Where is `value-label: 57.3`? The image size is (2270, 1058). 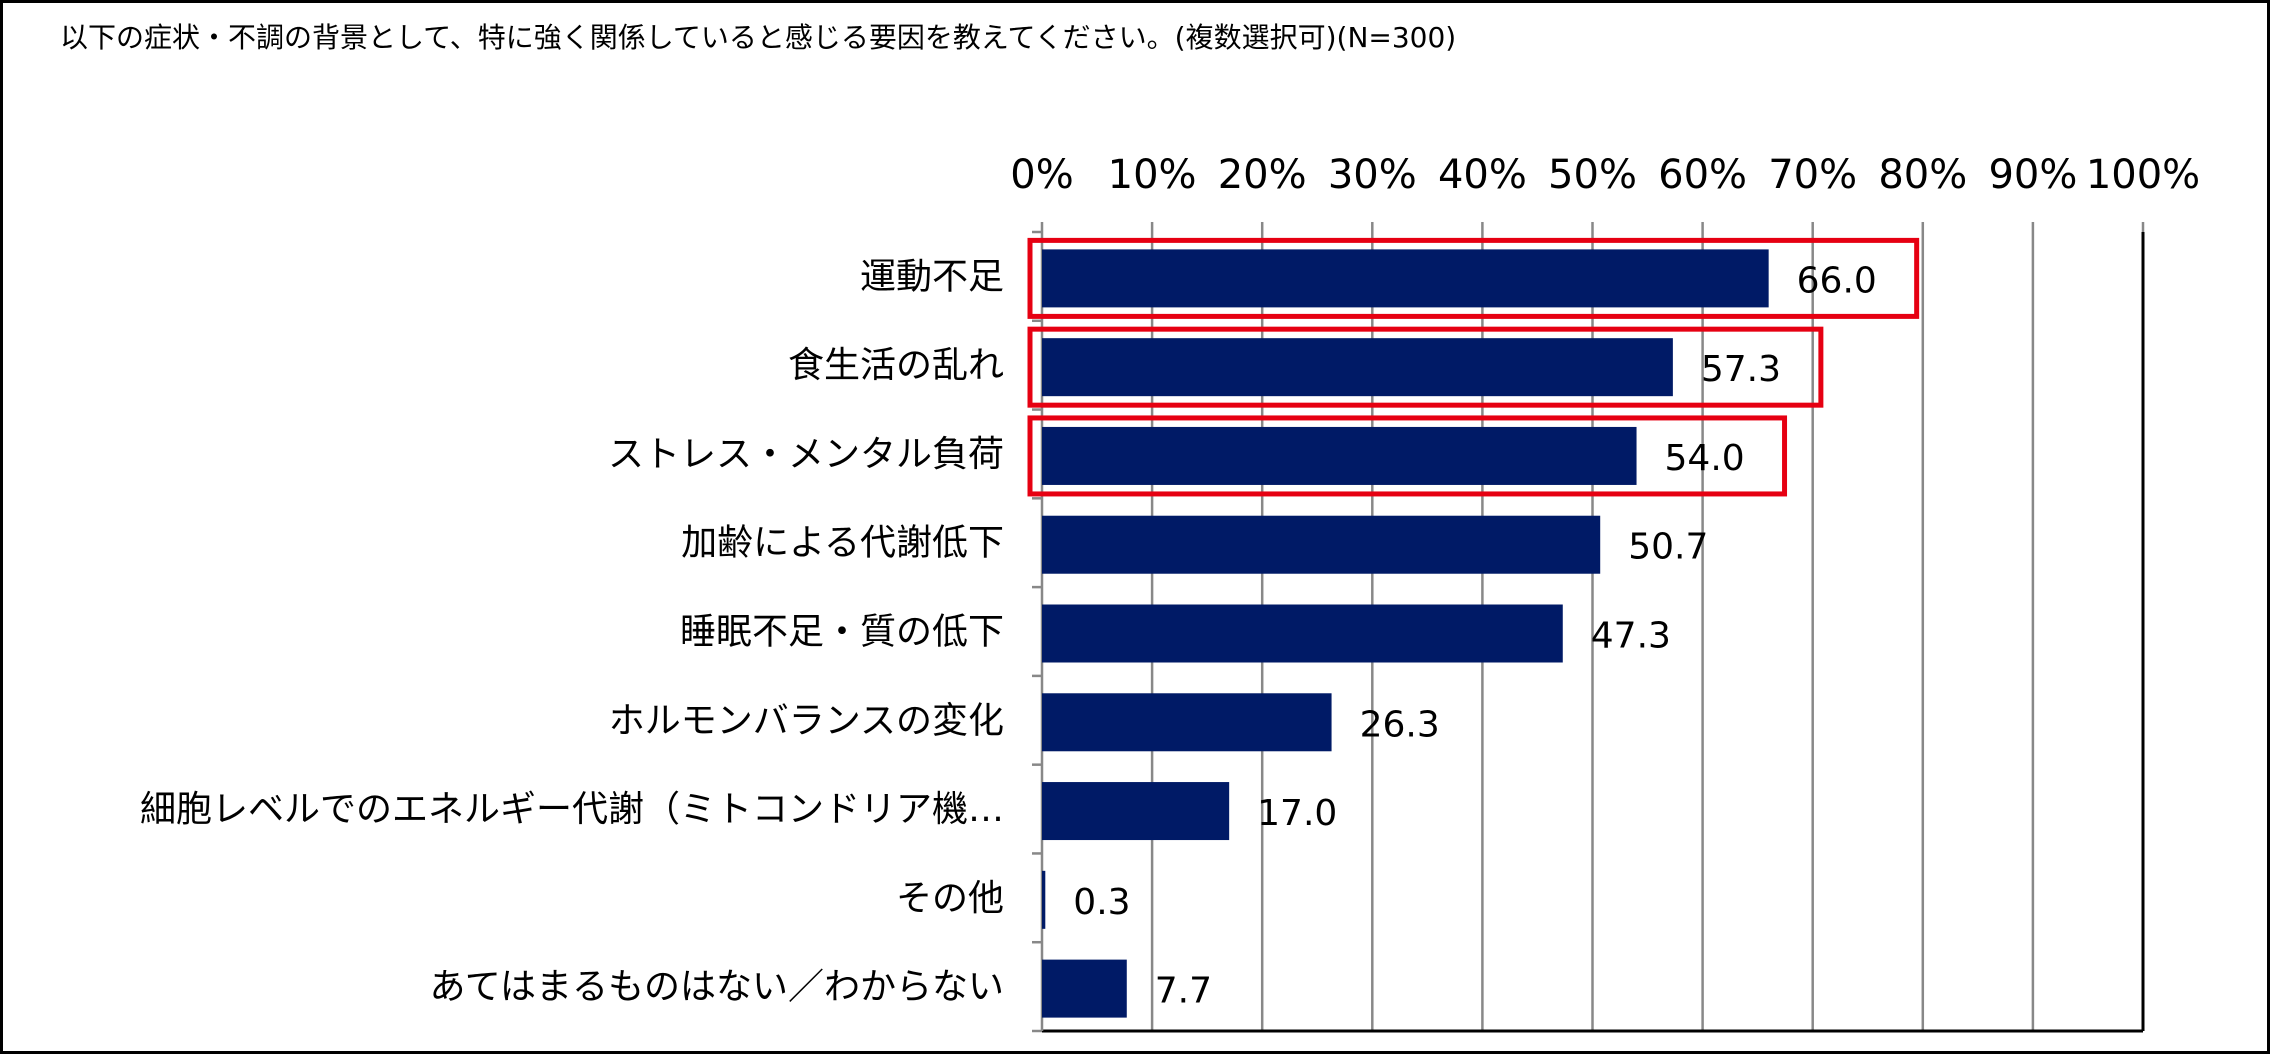
value-label: 57.3 is located at coordinates (1741, 369).